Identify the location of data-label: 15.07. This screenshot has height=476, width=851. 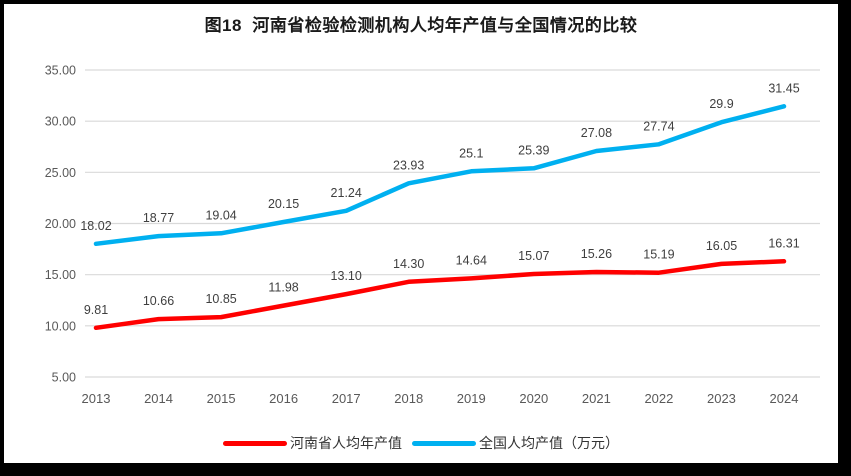
(533, 256).